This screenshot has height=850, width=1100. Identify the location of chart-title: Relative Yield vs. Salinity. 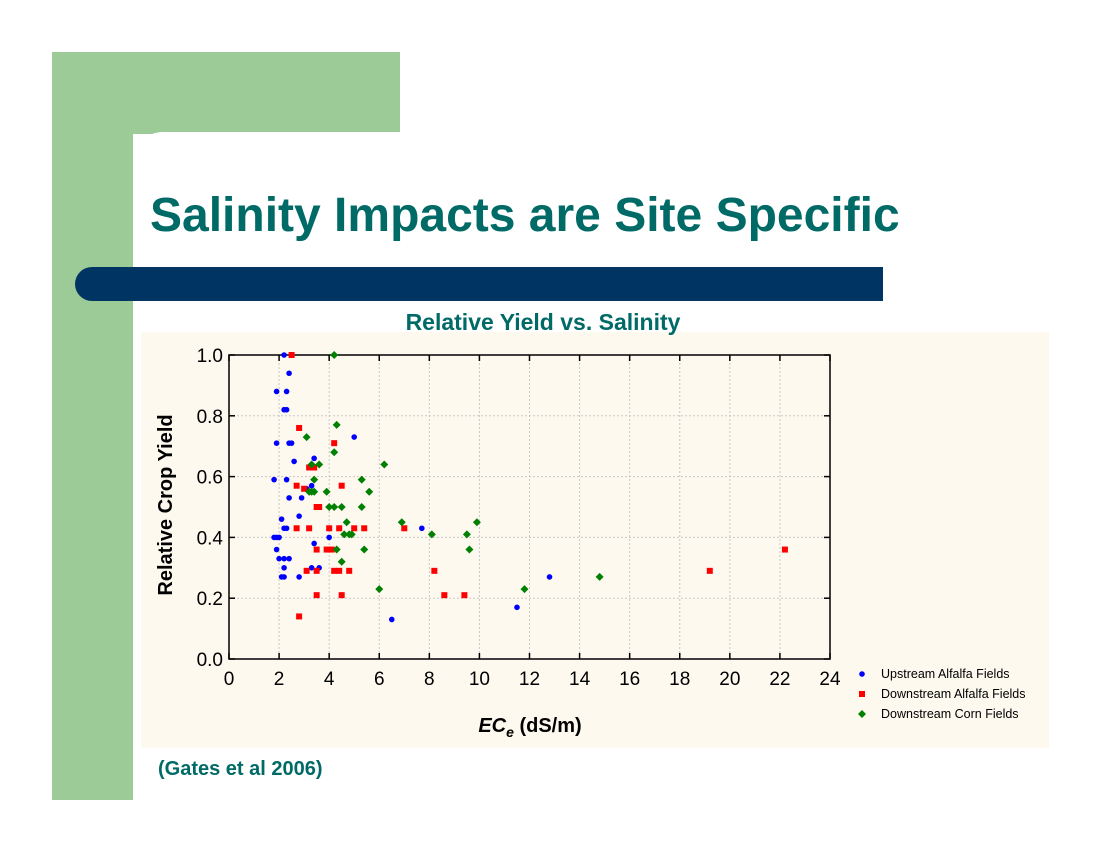
(543, 322).